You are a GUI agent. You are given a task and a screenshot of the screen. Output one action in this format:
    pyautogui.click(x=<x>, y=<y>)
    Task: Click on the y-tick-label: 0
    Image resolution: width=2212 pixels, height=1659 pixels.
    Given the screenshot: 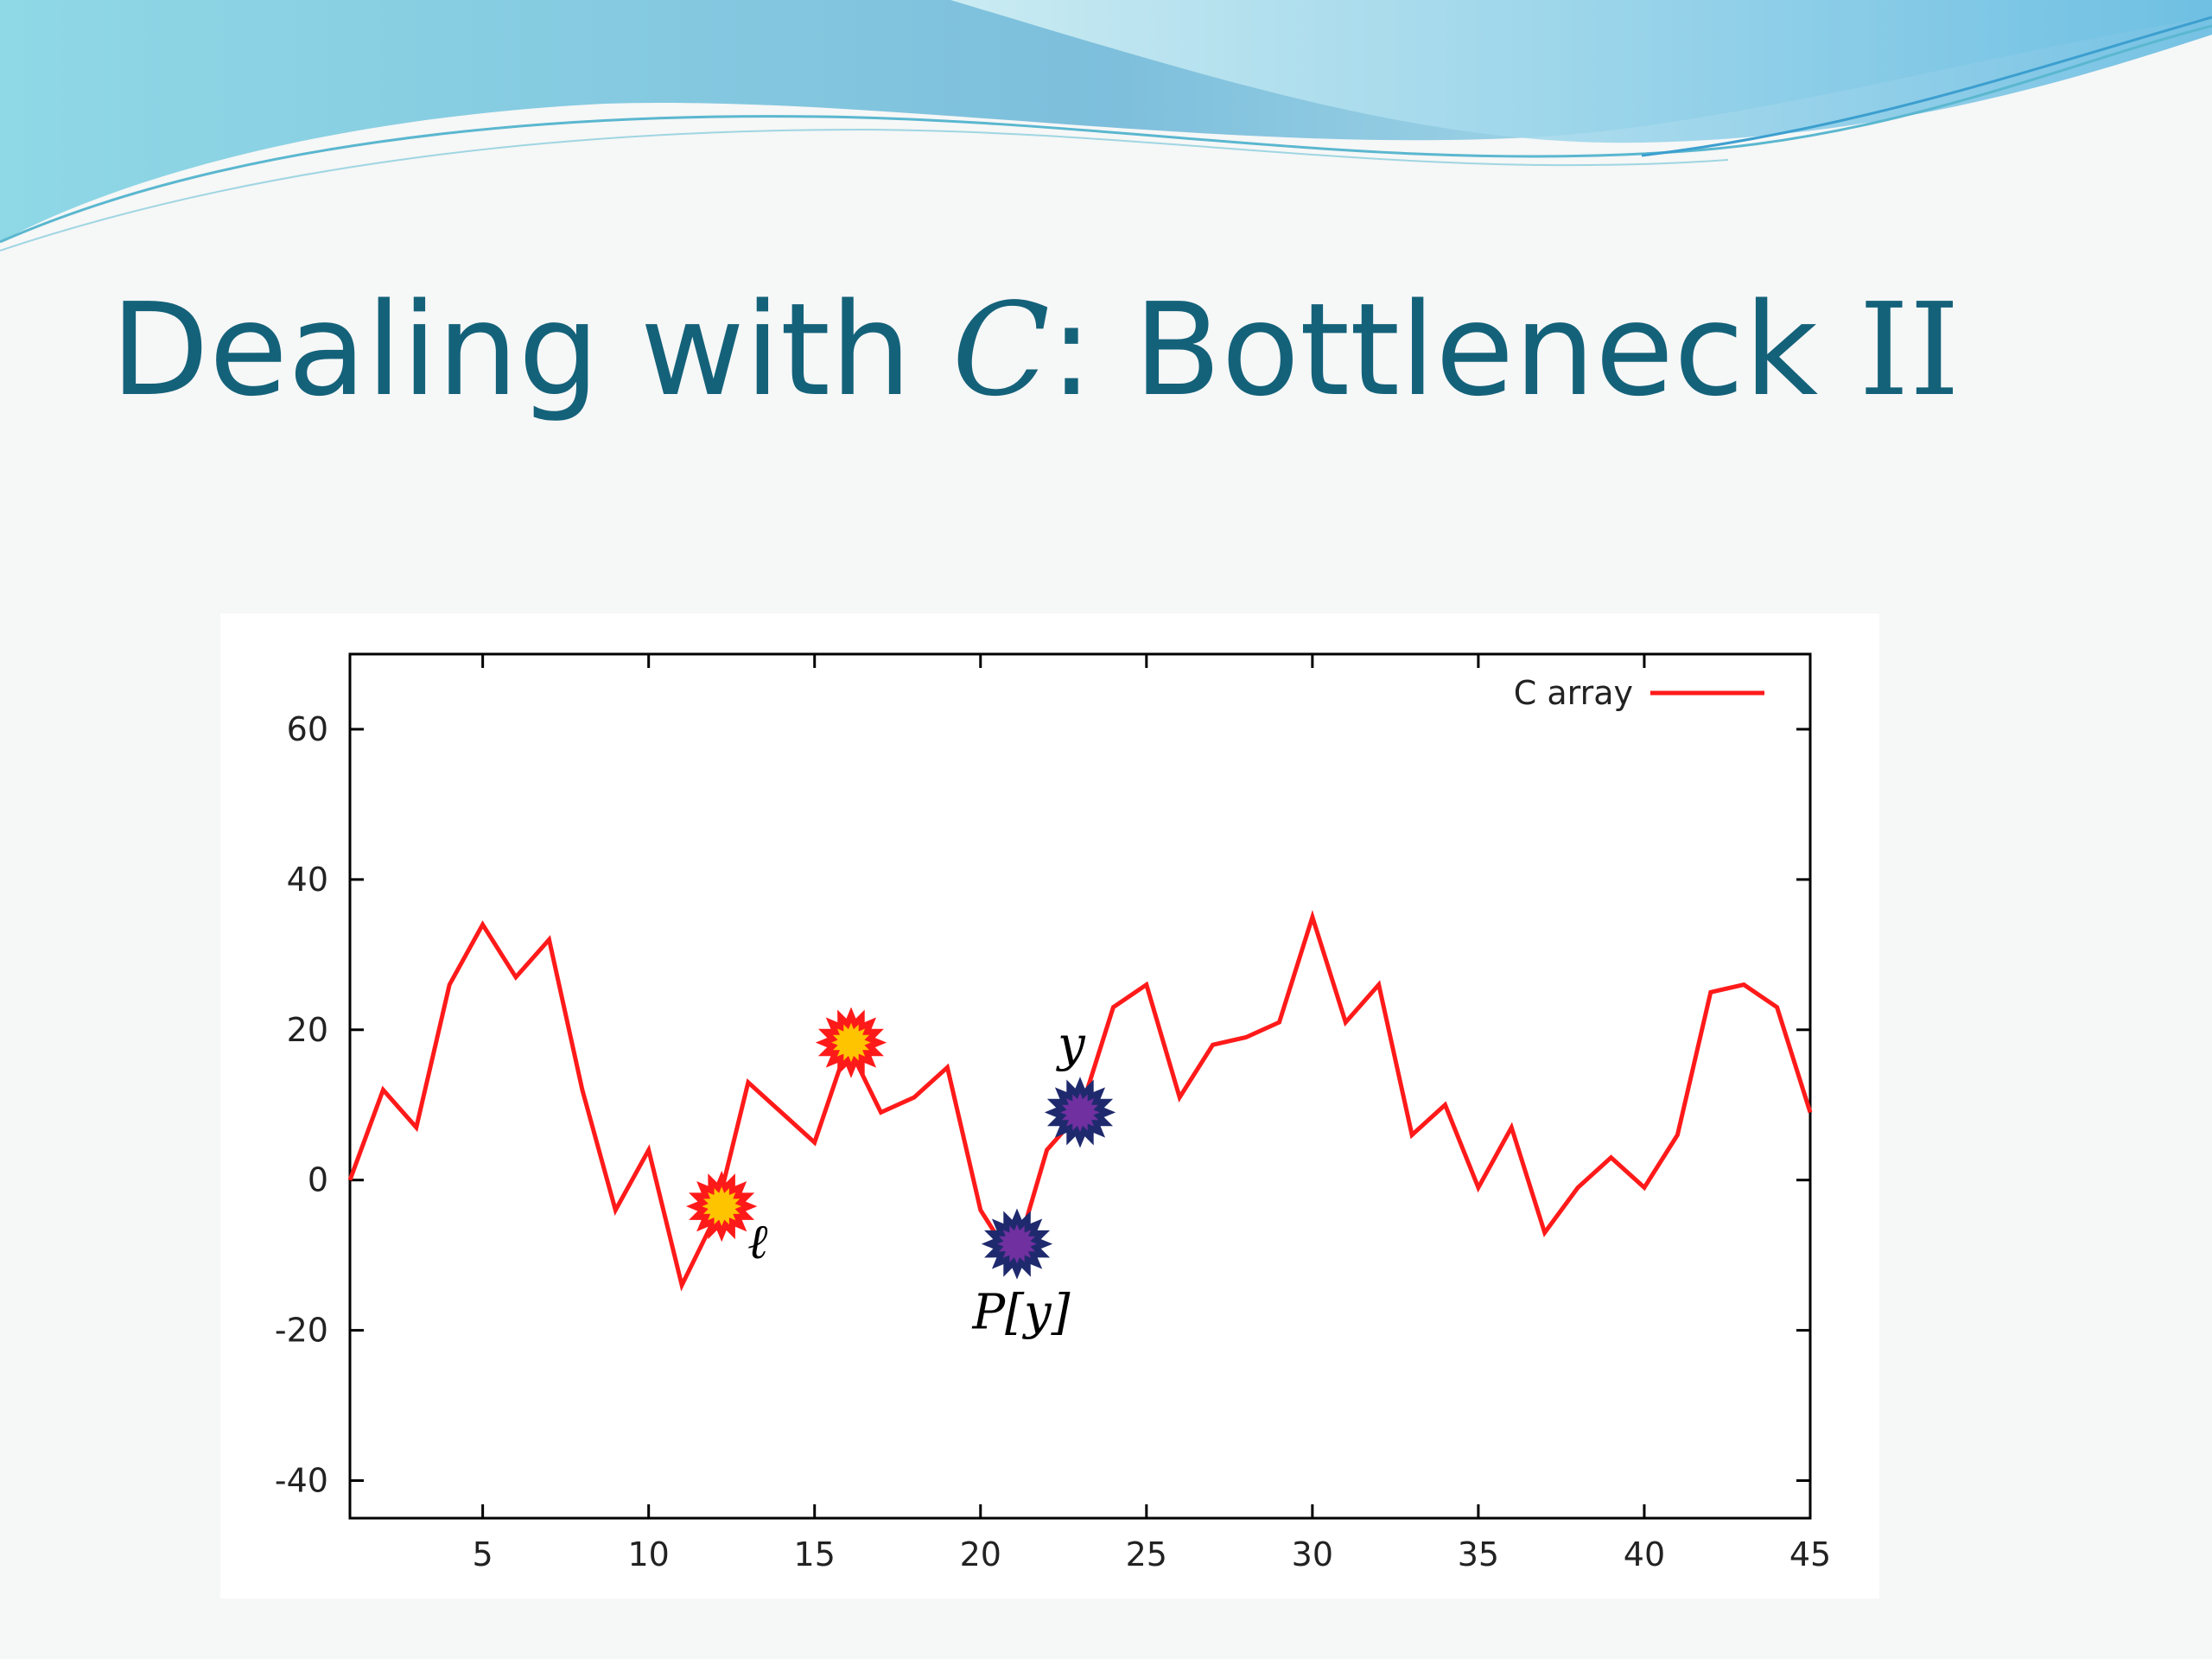 What is the action you would take?
    pyautogui.click(x=318, y=1180)
    